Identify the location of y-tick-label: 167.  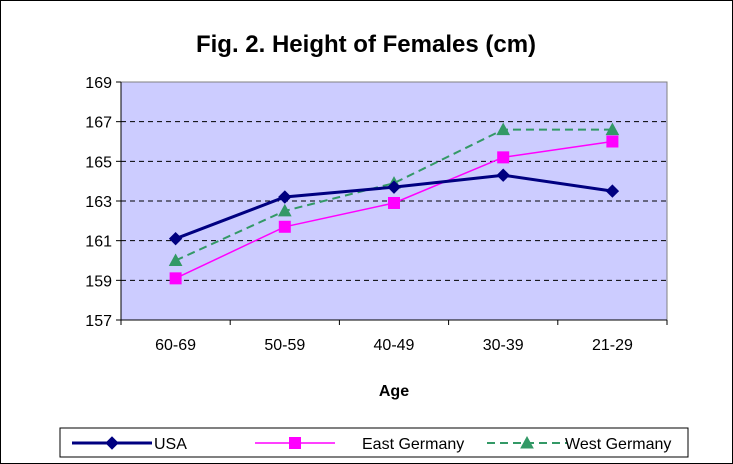
(98, 123).